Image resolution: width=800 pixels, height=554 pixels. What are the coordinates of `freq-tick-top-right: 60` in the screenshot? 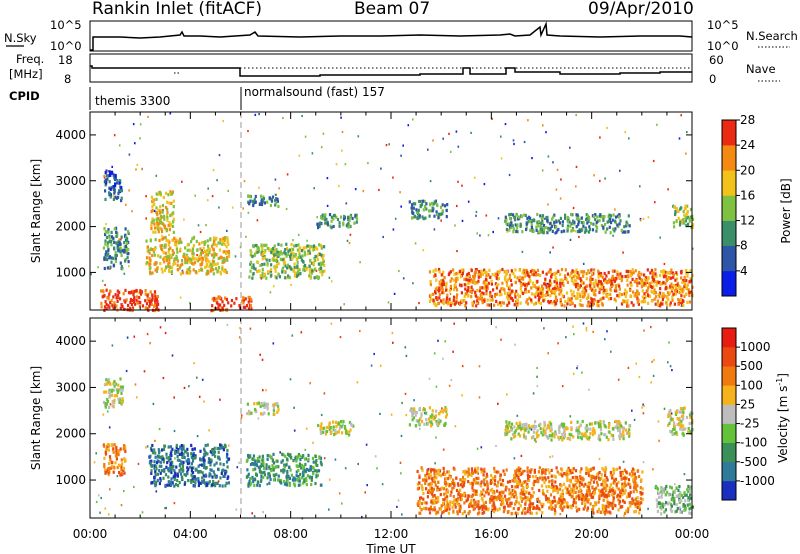 It's located at (716, 60).